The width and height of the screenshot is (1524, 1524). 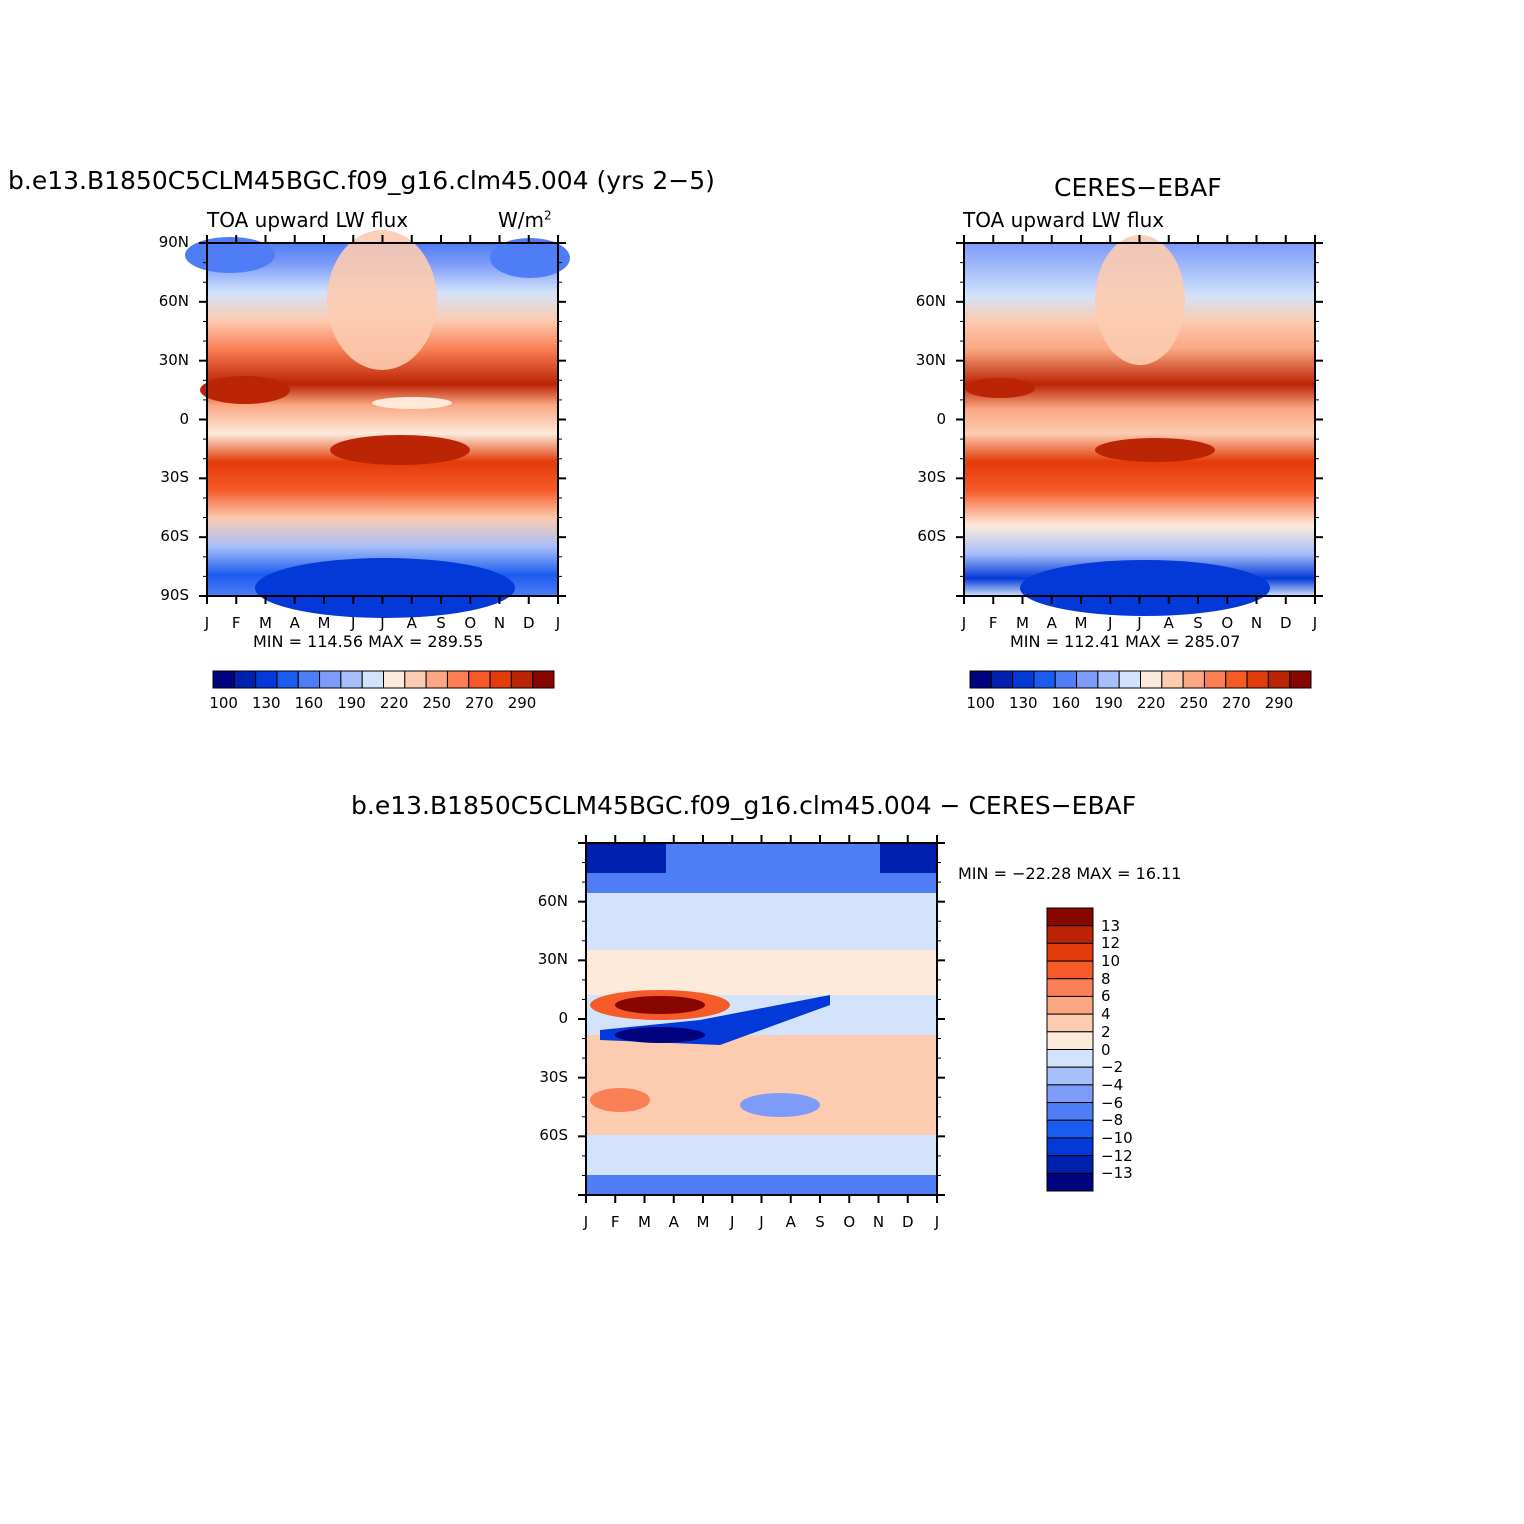 What do you see at coordinates (980, 703) in the screenshot?
I see `obs-colorbar-label: 100` at bounding box center [980, 703].